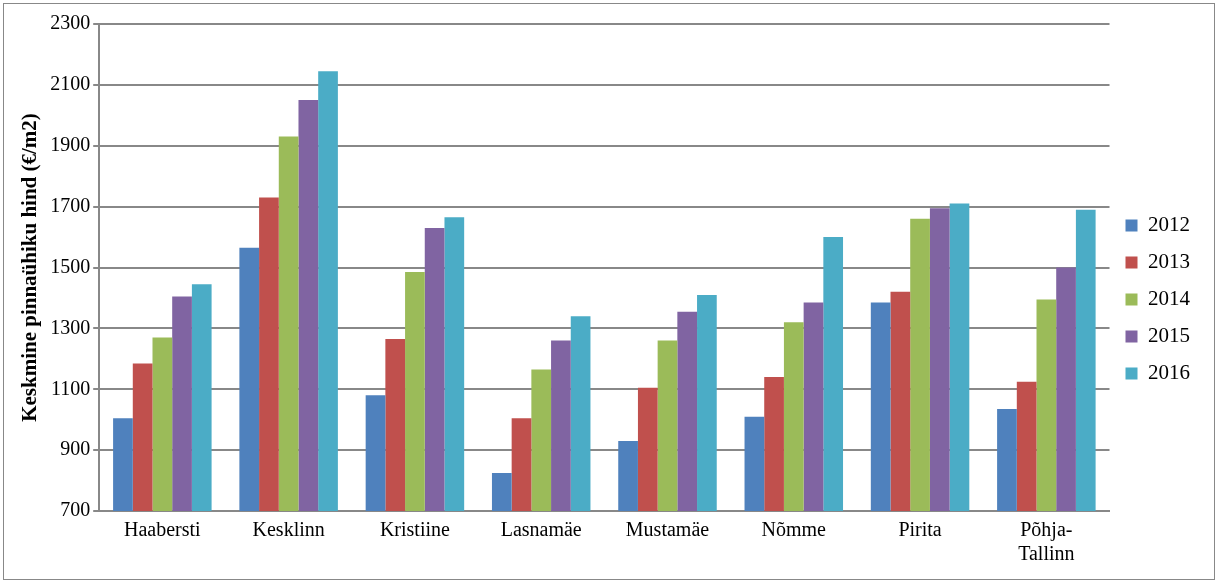 The image size is (1220, 585). I want to click on legend-label: 2014, so click(1169, 298).